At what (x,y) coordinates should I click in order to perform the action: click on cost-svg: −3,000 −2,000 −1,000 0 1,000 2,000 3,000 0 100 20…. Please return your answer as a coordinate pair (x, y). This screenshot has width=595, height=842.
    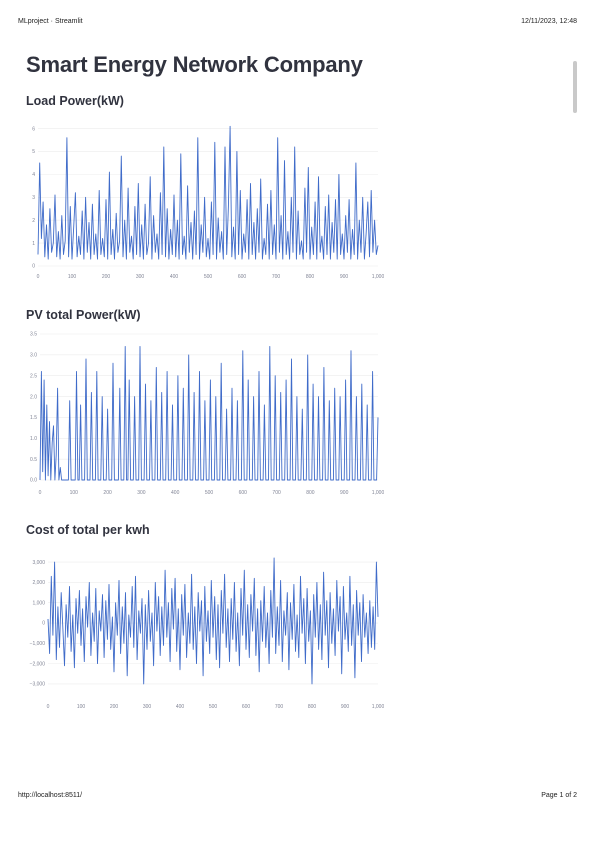
    Looking at the image, I should click on (205, 632).